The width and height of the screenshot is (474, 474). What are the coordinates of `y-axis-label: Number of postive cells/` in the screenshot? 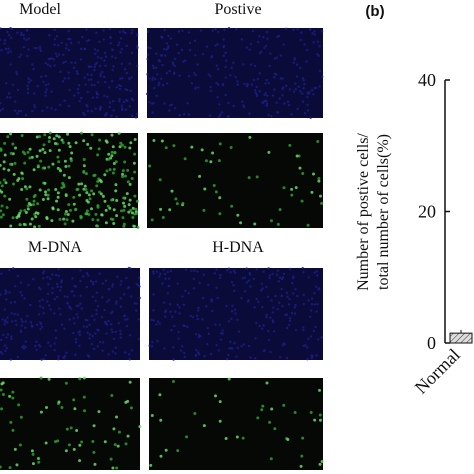 It's located at (363, 212).